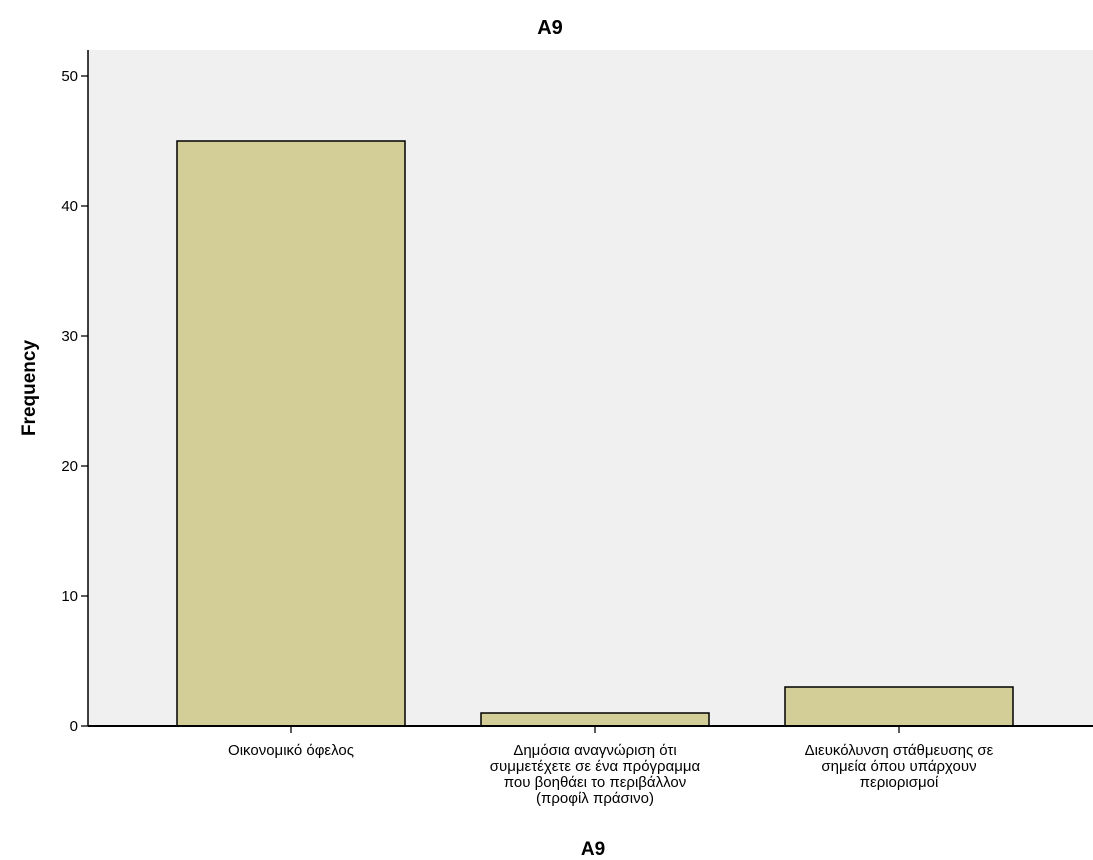 Image resolution: width=1093 pixels, height=860 pixels. Describe the element at coordinates (69, 596) in the screenshot. I see `y-tick-label: 10` at that location.